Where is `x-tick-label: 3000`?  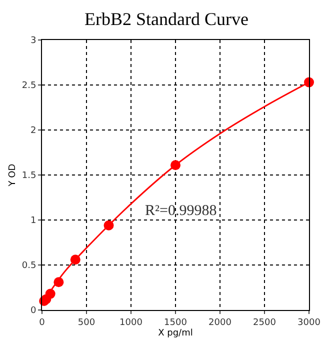
x-tick-label: 3000 is located at coordinates (309, 323).